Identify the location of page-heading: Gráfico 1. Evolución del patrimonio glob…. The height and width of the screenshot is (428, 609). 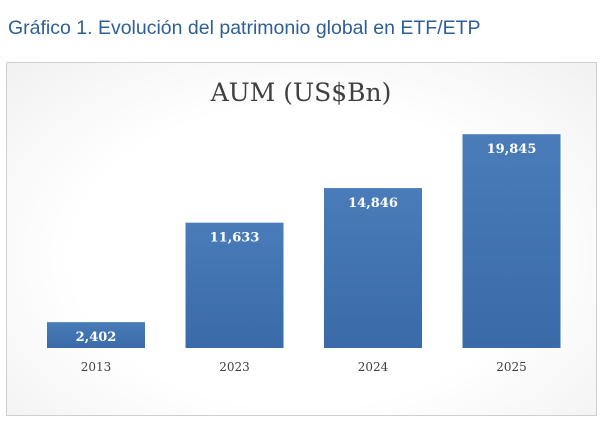
(244, 28).